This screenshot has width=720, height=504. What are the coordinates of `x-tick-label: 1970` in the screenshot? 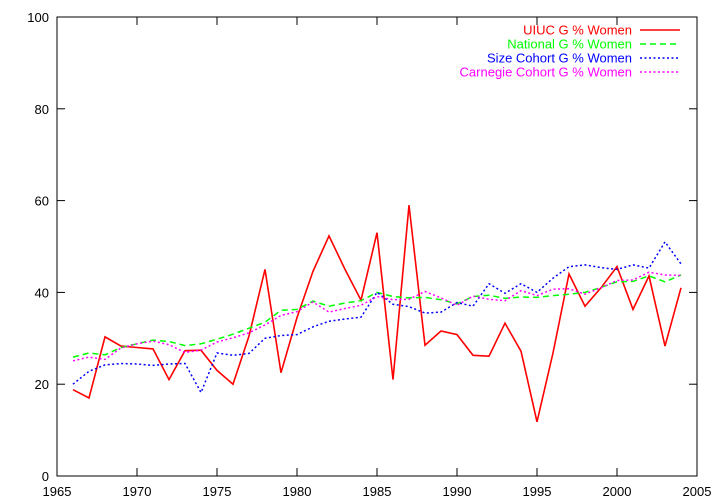 It's located at (137, 491).